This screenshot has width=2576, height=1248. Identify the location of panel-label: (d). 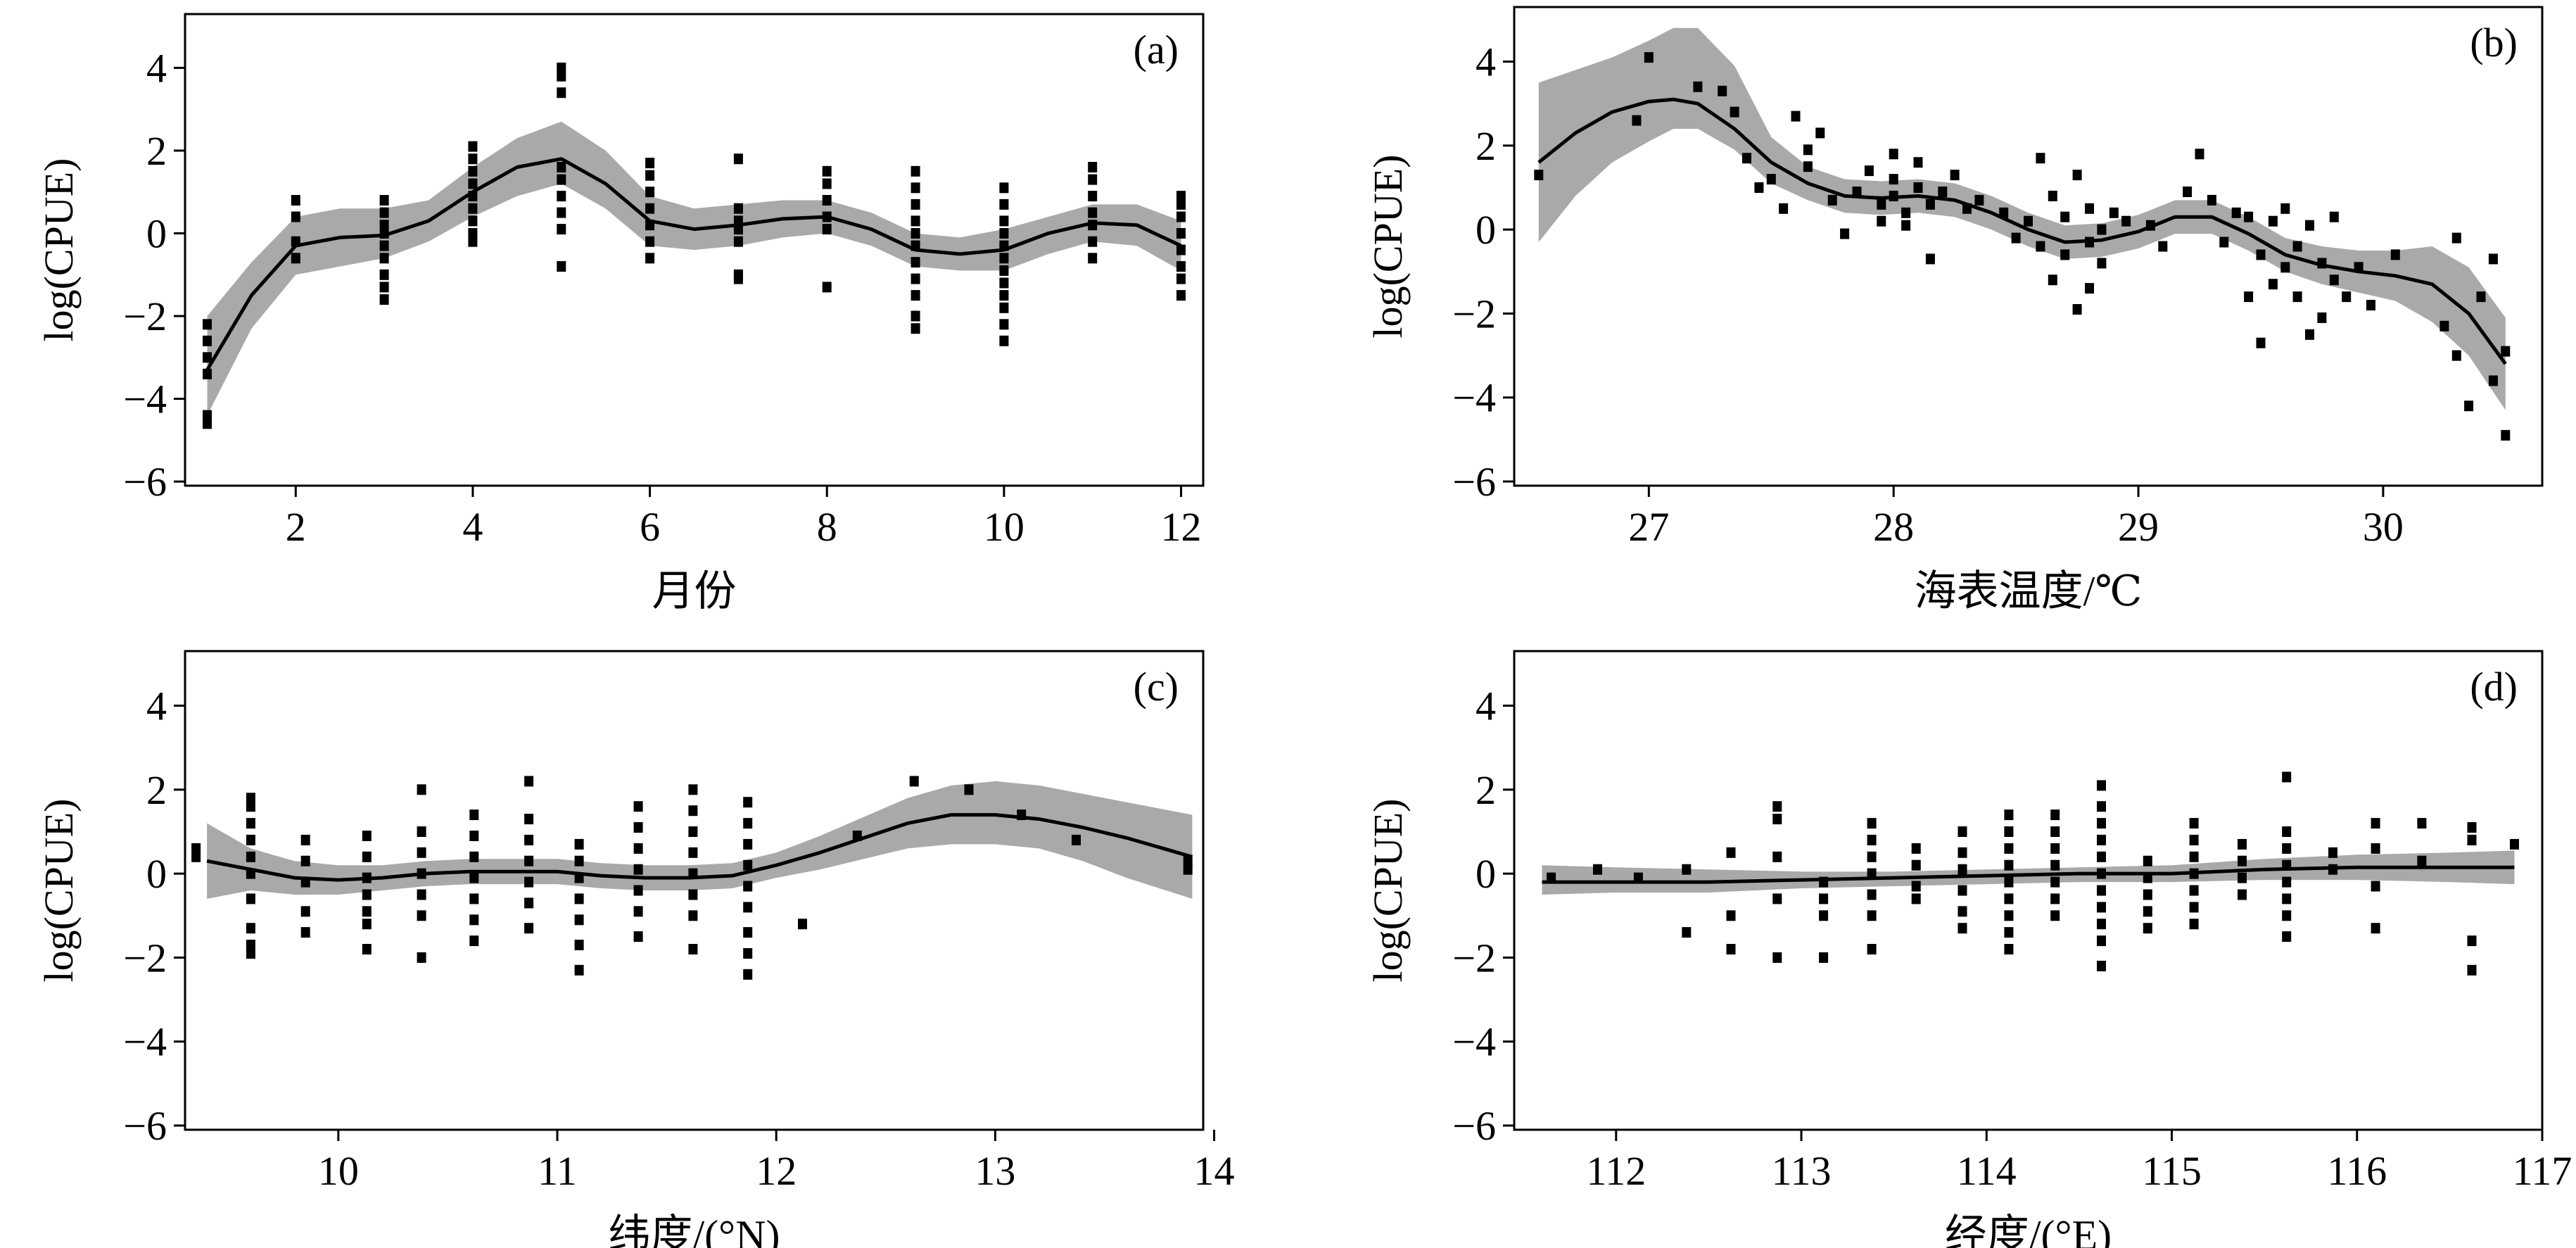
(2494, 687).